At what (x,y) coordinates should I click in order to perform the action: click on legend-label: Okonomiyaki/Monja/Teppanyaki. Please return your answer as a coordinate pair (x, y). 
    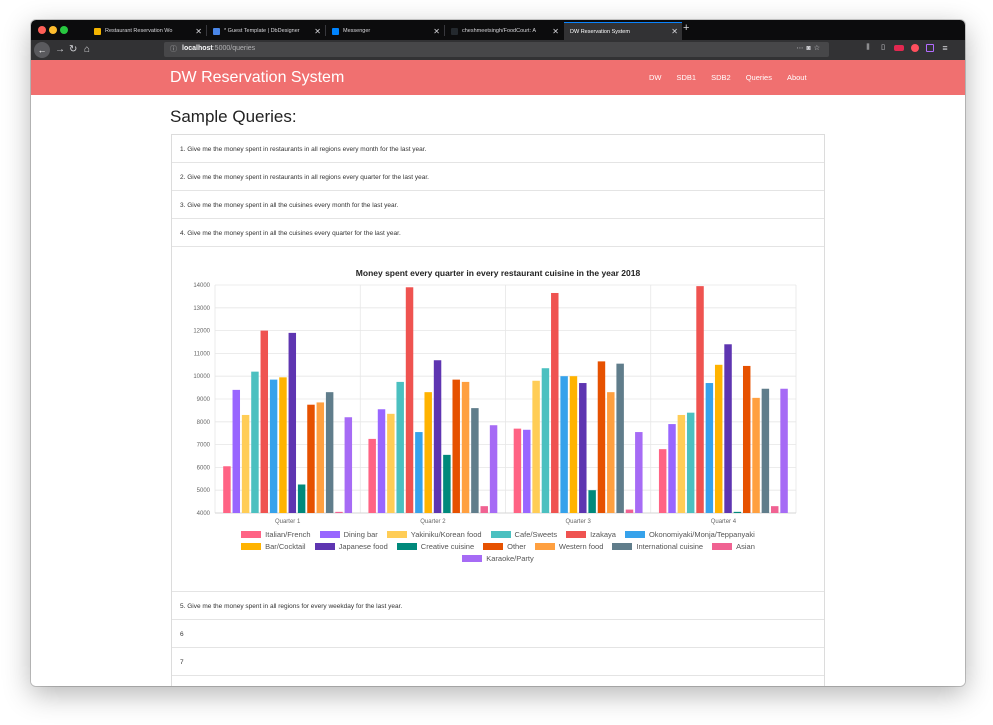
    Looking at the image, I should click on (701, 534).